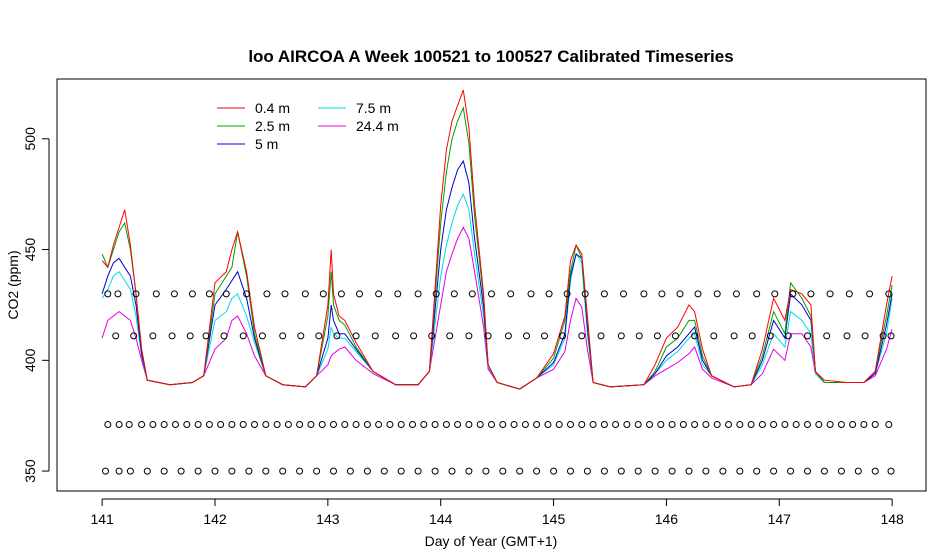  What do you see at coordinates (328, 519) in the screenshot?
I see `x-tick-label: 143` at bounding box center [328, 519].